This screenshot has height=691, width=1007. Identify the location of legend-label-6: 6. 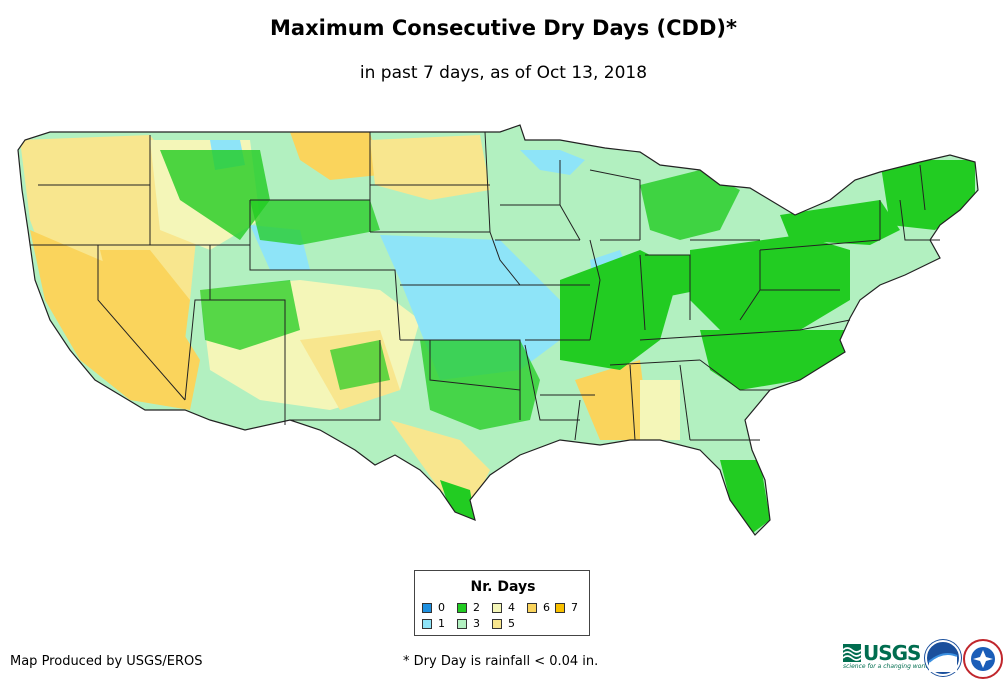
(546, 607).